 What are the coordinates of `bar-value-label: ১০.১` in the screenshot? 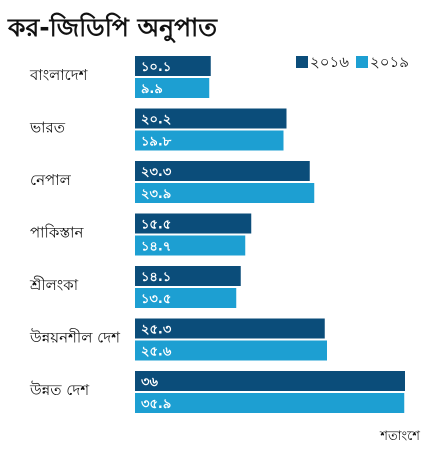 It's located at (156, 67).